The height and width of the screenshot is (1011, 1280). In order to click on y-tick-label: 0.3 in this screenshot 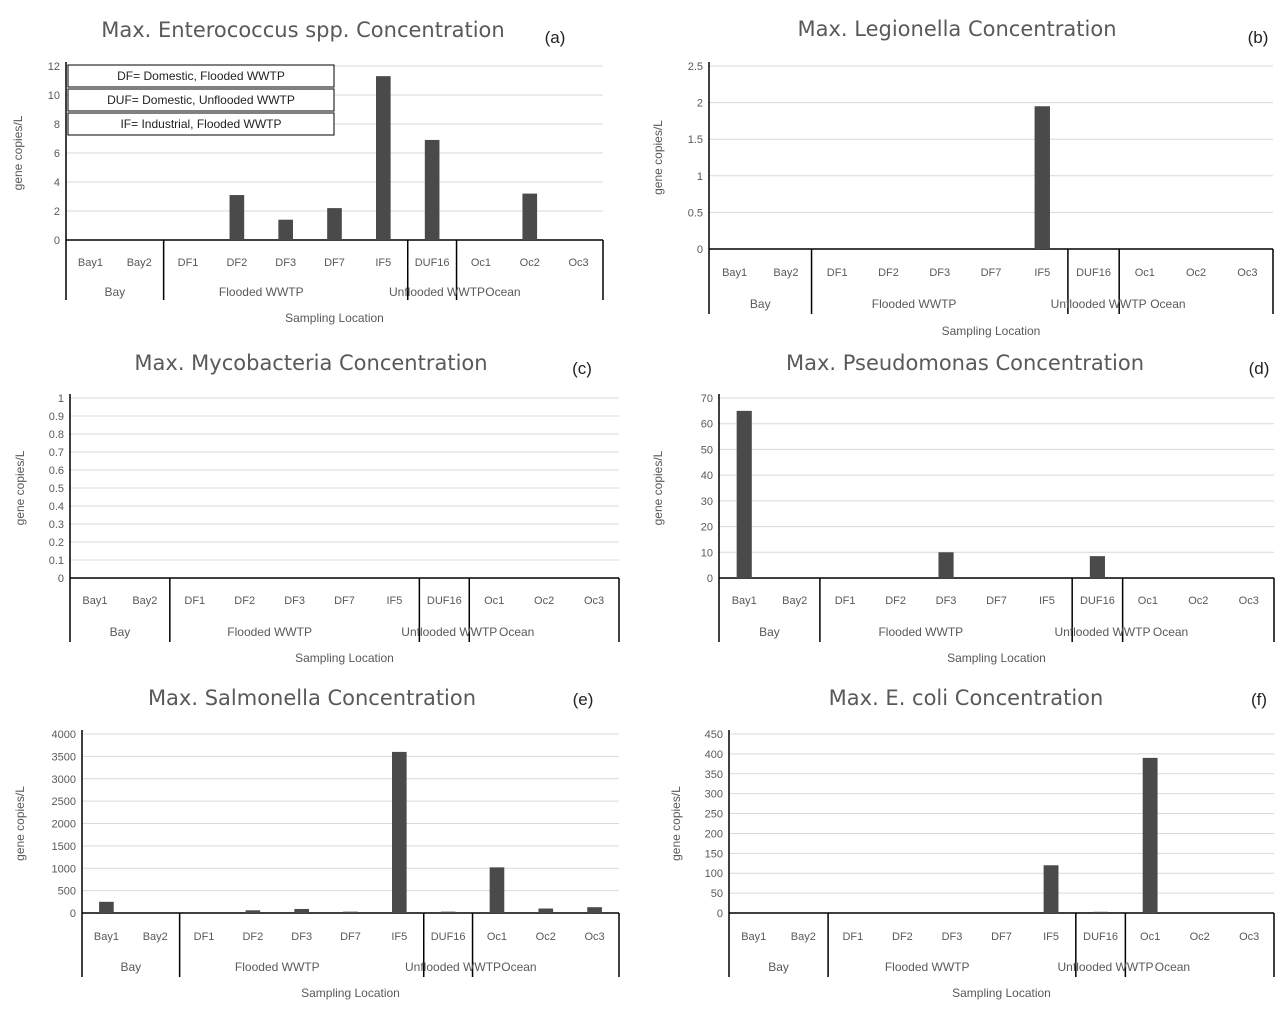, I will do `click(56, 525)`.